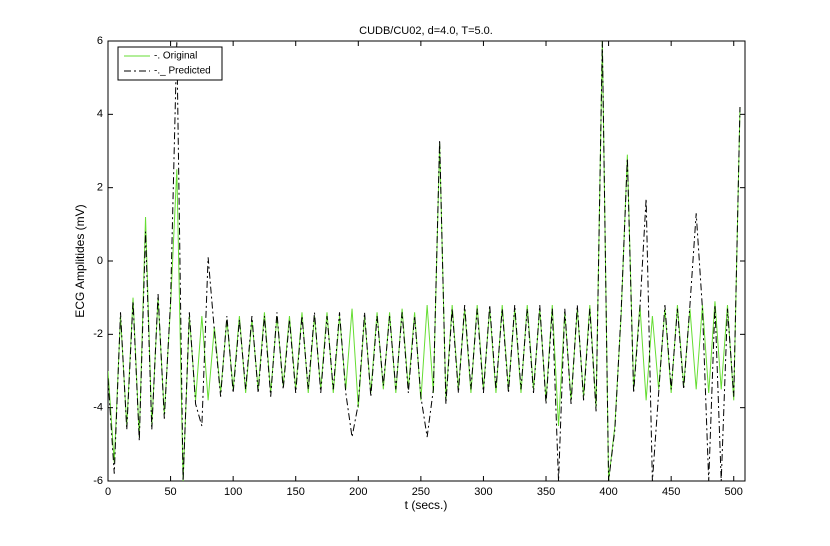 Image resolution: width=830 pixels, height=546 pixels. I want to click on y-tick-label: 2, so click(100, 188).